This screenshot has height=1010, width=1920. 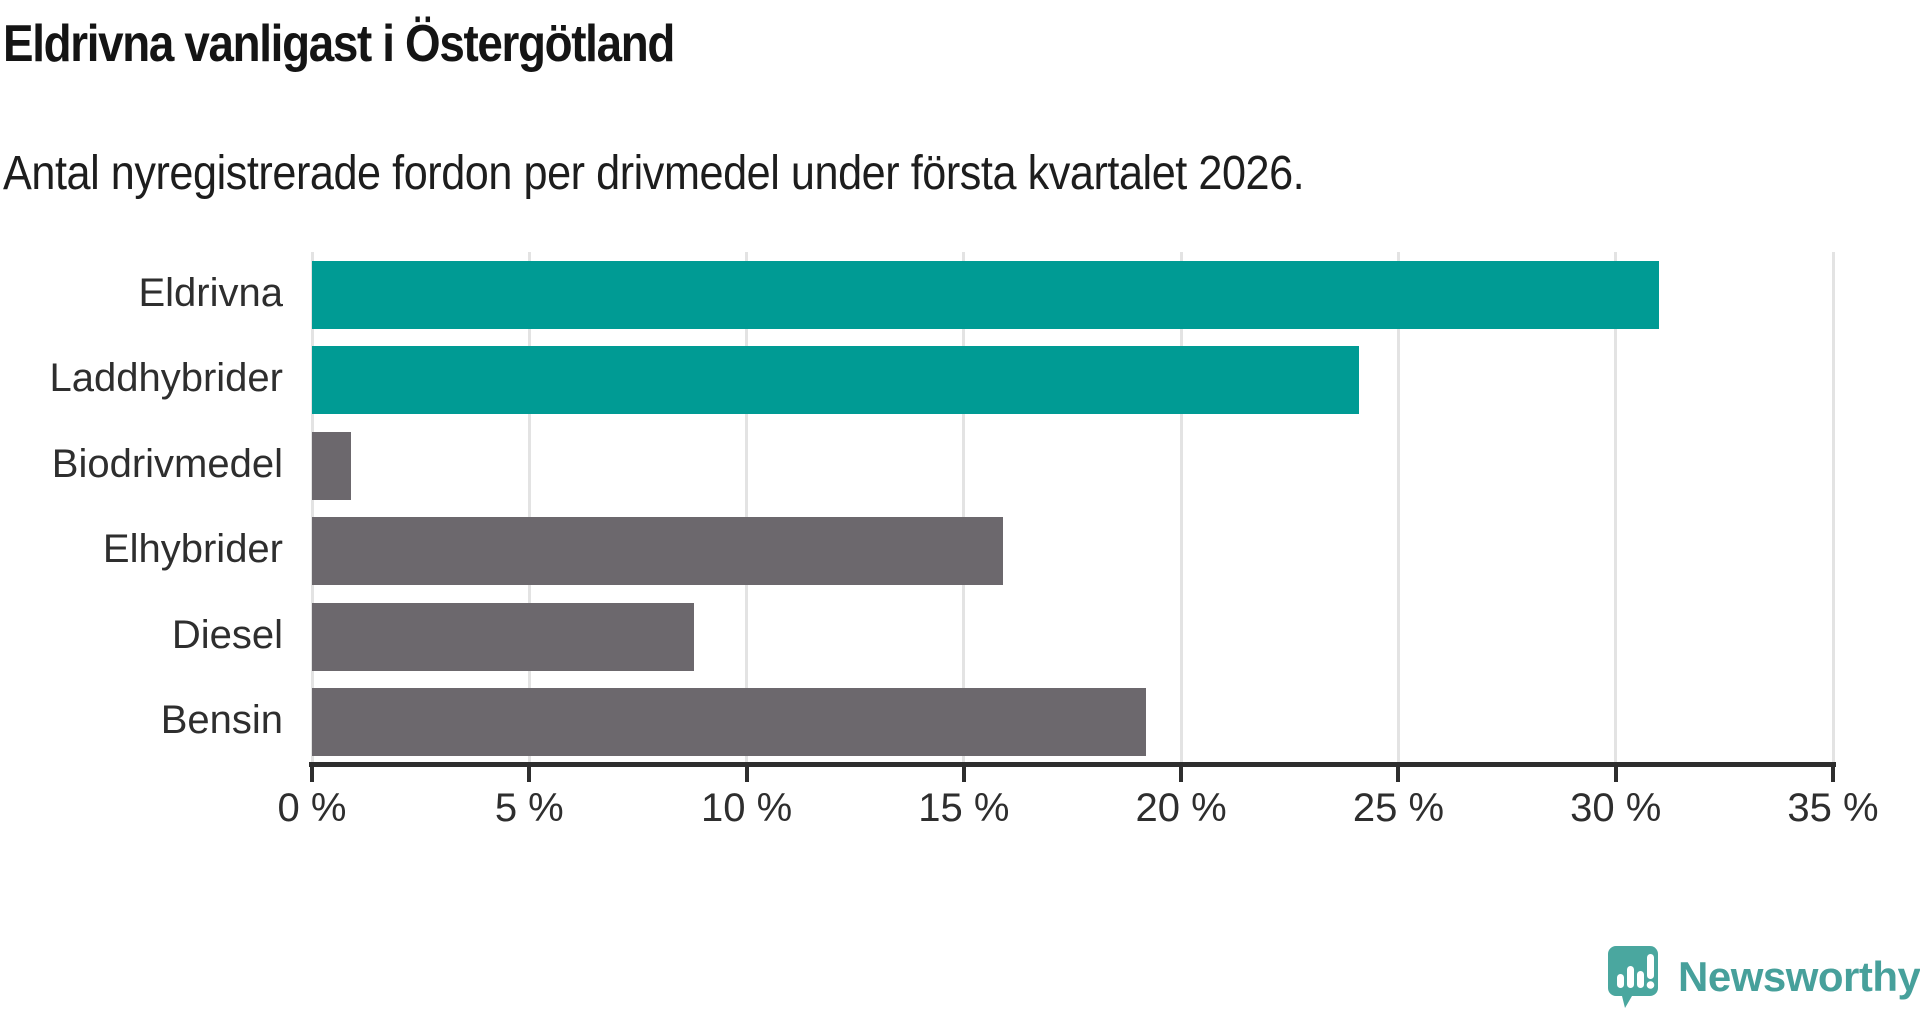 I want to click on x-axis-tick-label: 35 %, so click(x=1833, y=808).